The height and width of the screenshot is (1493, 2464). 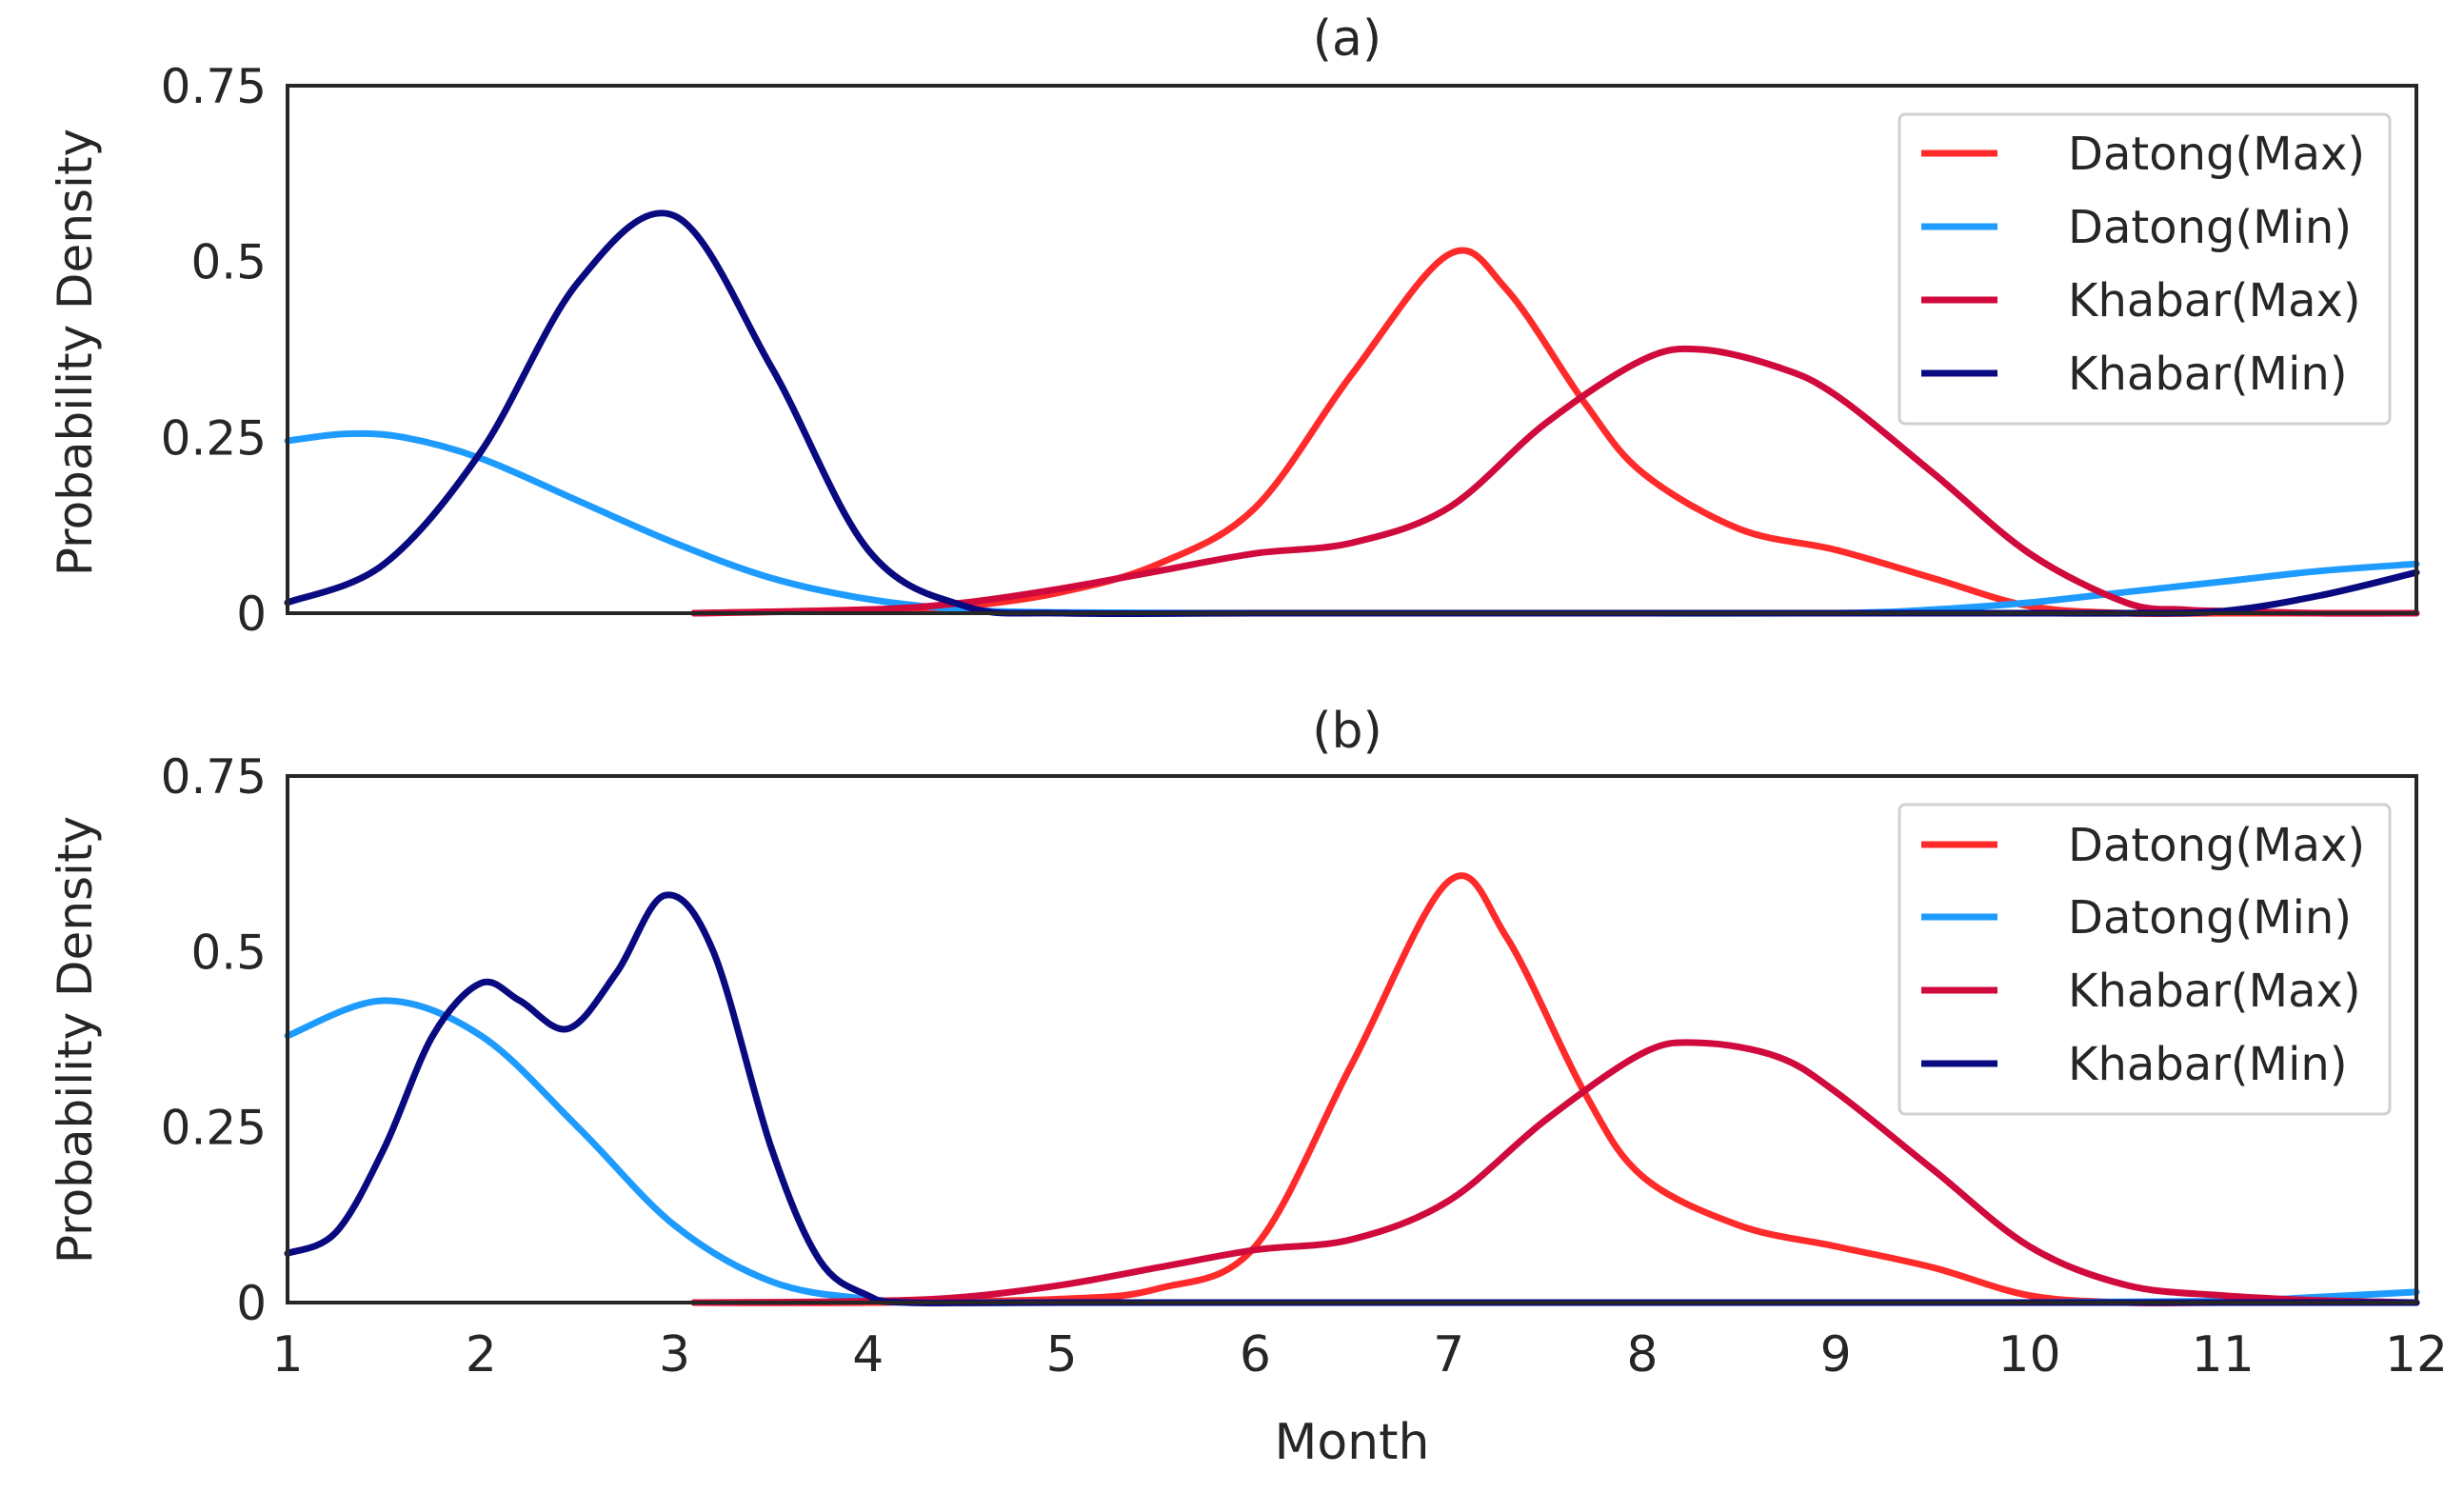 I want to click on x-tick-label-panel-b: 10, so click(x=2028, y=1355).